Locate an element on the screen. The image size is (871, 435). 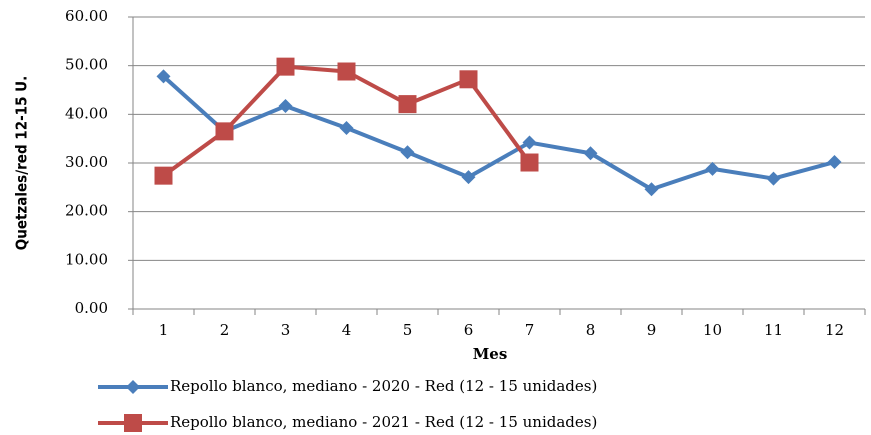
x-tick-label: 8 is located at coordinates (591, 330).